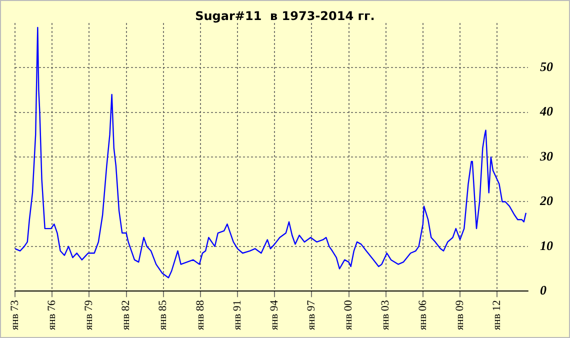 The image size is (570, 338). Describe the element at coordinates (52, 315) in the screenshot. I see `x-tick-label: янв 76` at that location.